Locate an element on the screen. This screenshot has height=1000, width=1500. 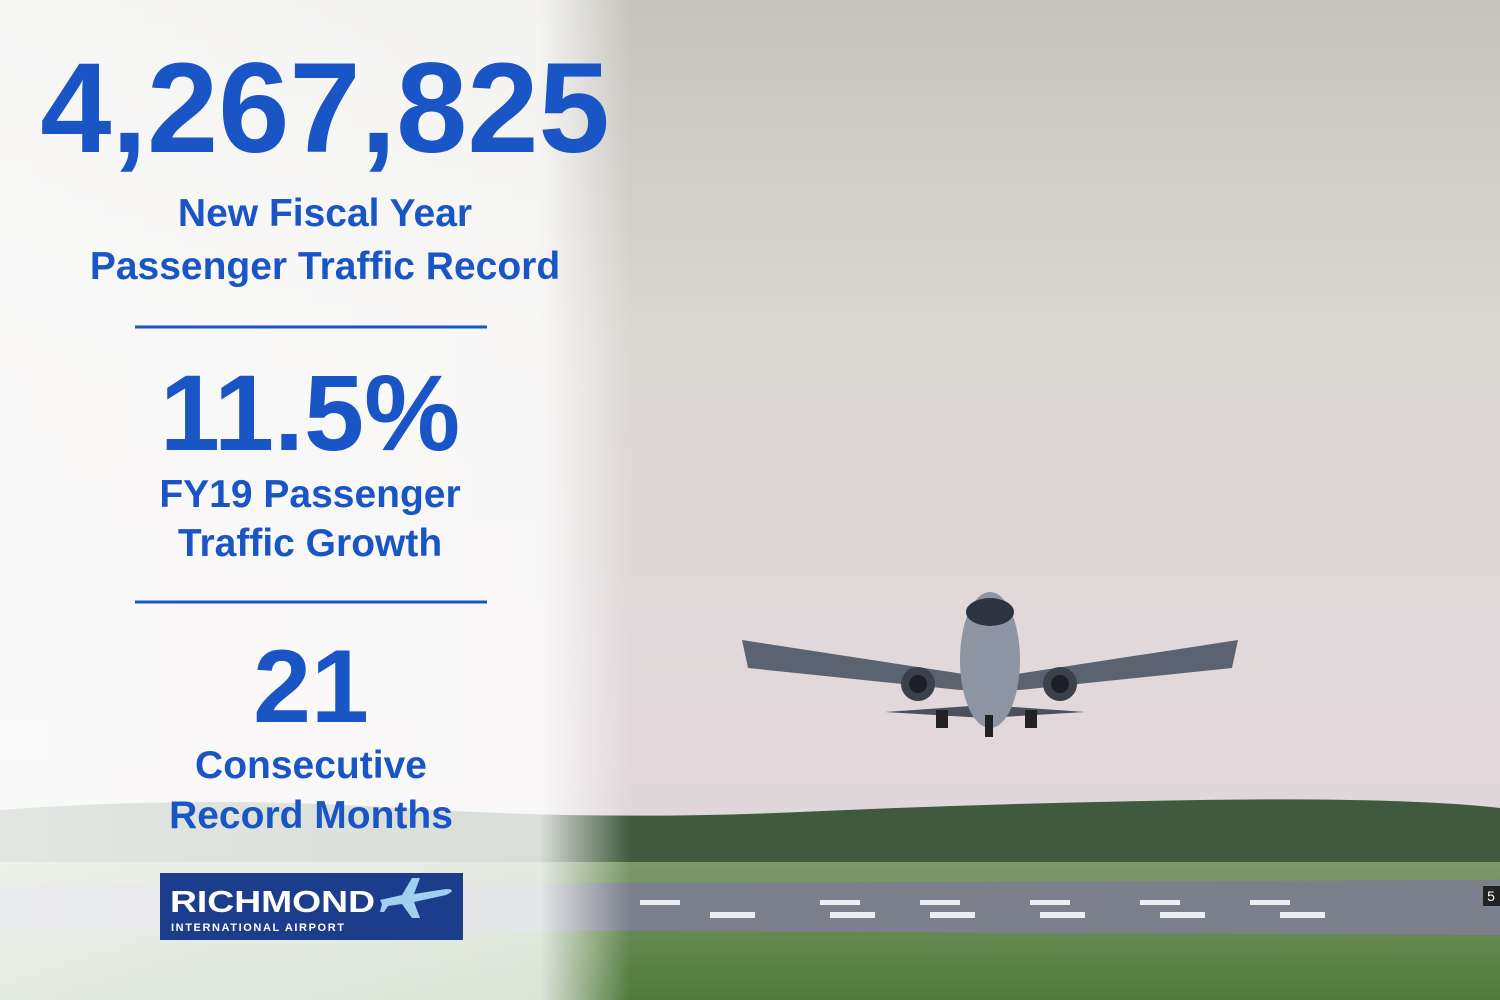
logo-name: RICHMOND is located at coordinates (272, 901).